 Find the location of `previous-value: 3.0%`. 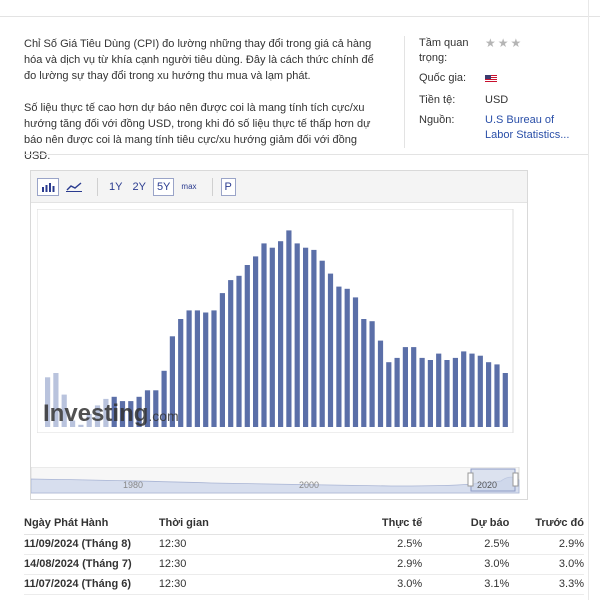

previous-value: 3.0% is located at coordinates (546, 564).